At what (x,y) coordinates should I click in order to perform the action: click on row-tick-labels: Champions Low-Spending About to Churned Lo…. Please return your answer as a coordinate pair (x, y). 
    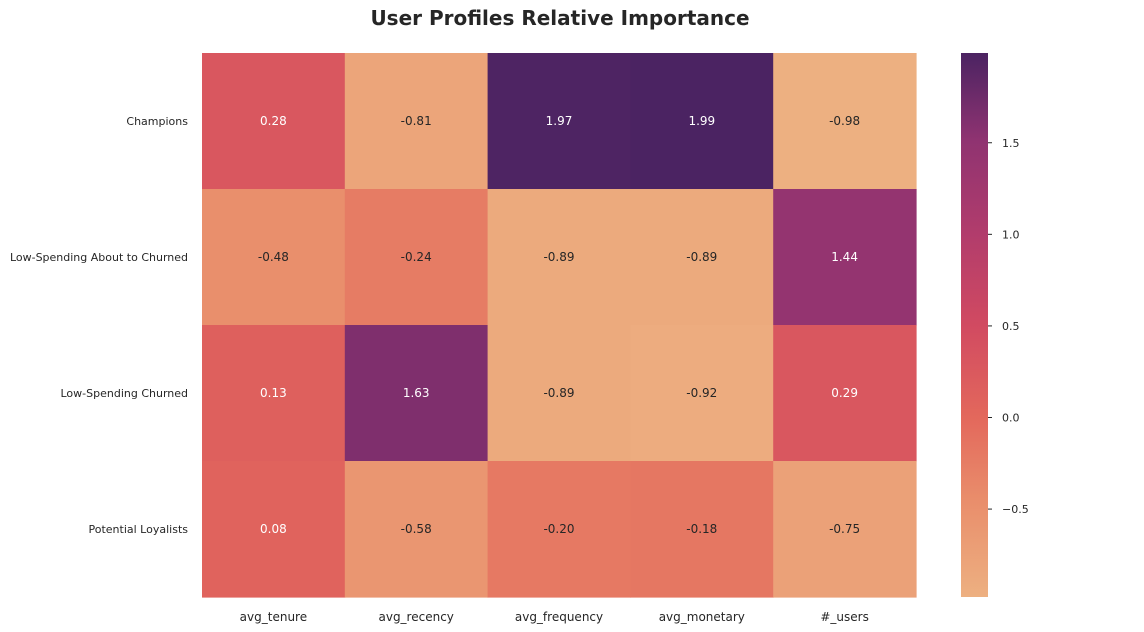
    Looking at the image, I should click on (99, 325).